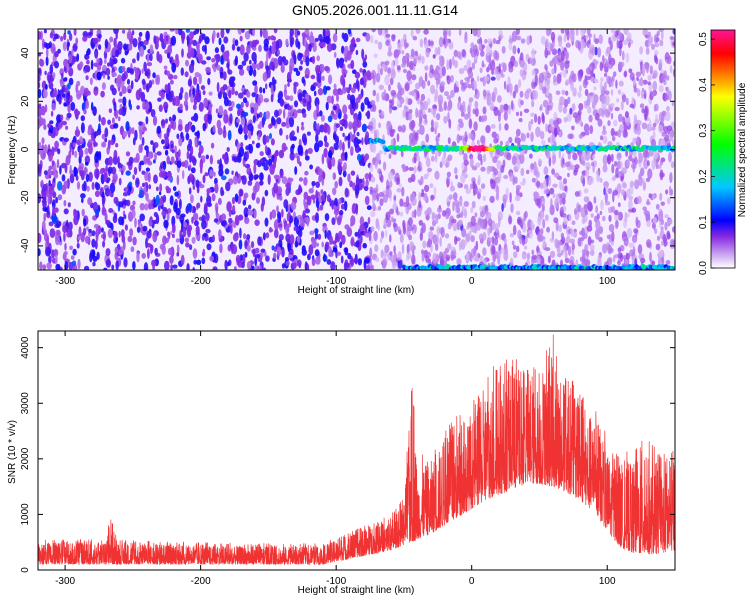 This screenshot has width=750, height=600. What do you see at coordinates (12, 452) in the screenshot?
I see `snr-y-label: SNR (10 * v/v)` at bounding box center [12, 452].